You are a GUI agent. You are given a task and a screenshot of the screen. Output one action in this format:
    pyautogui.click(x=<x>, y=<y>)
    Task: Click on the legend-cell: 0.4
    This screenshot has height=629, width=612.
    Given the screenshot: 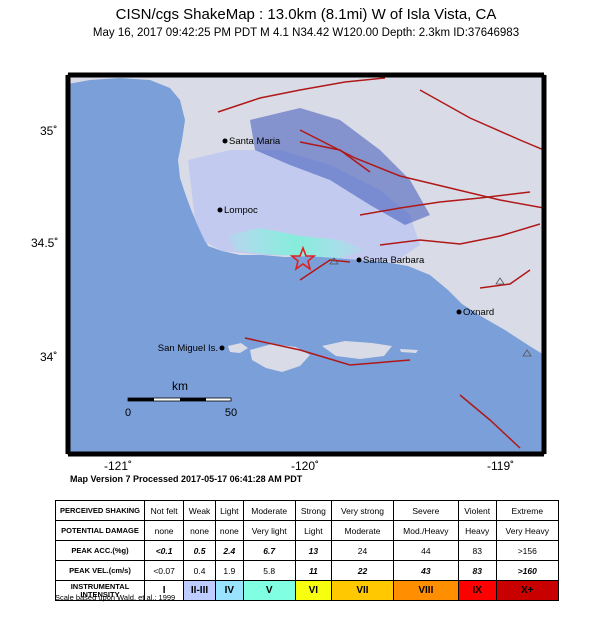 What is the action you would take?
    pyautogui.click(x=199, y=570)
    